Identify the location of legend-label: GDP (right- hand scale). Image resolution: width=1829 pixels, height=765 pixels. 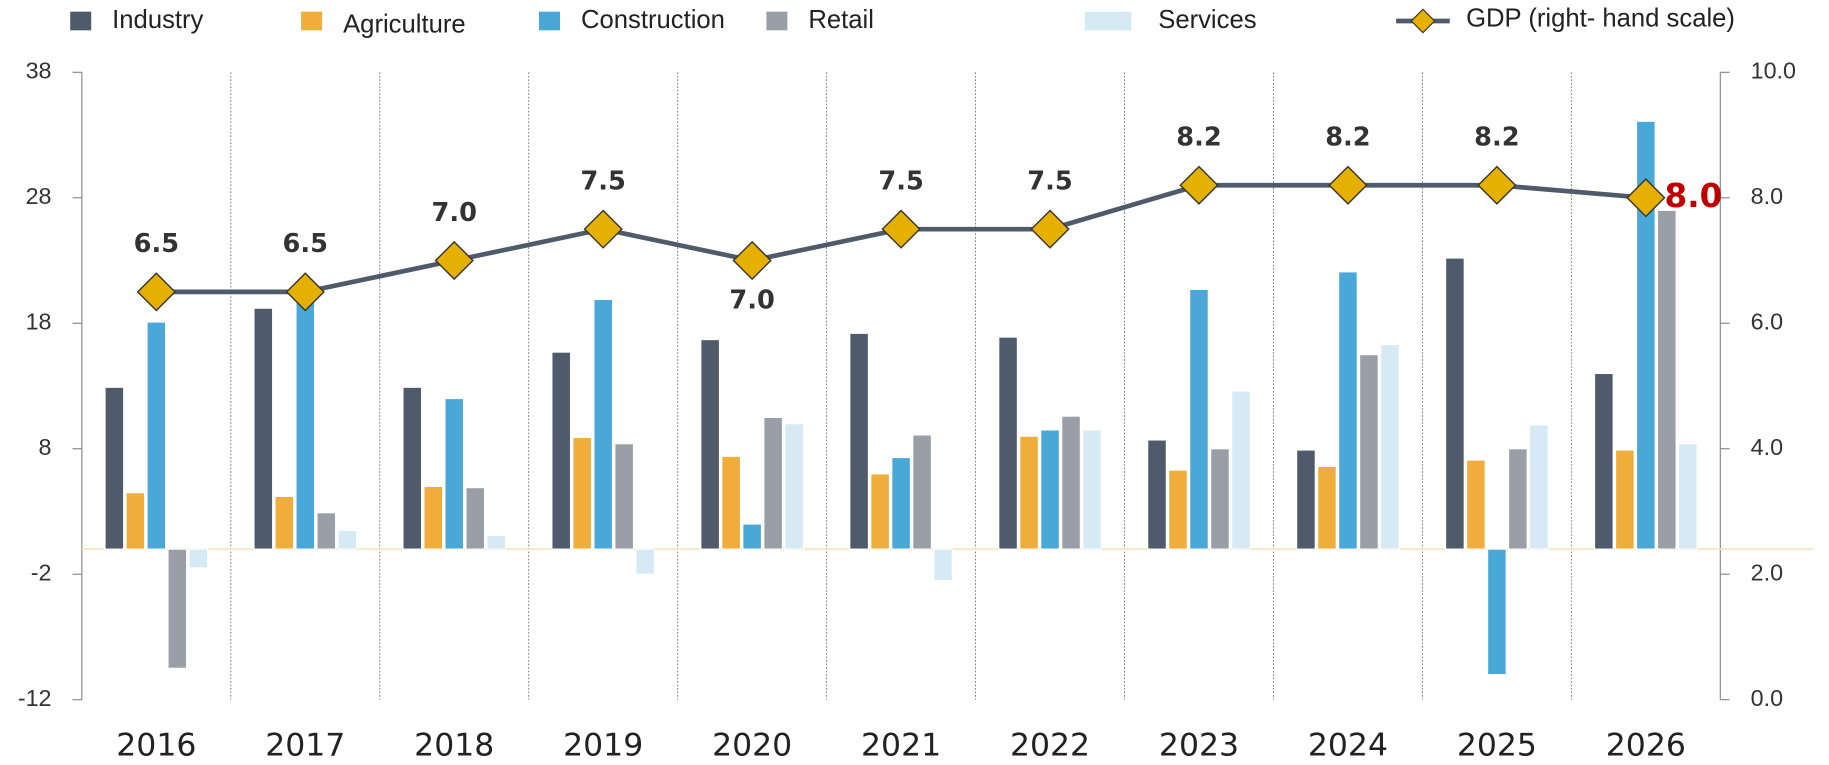
(1600, 19).